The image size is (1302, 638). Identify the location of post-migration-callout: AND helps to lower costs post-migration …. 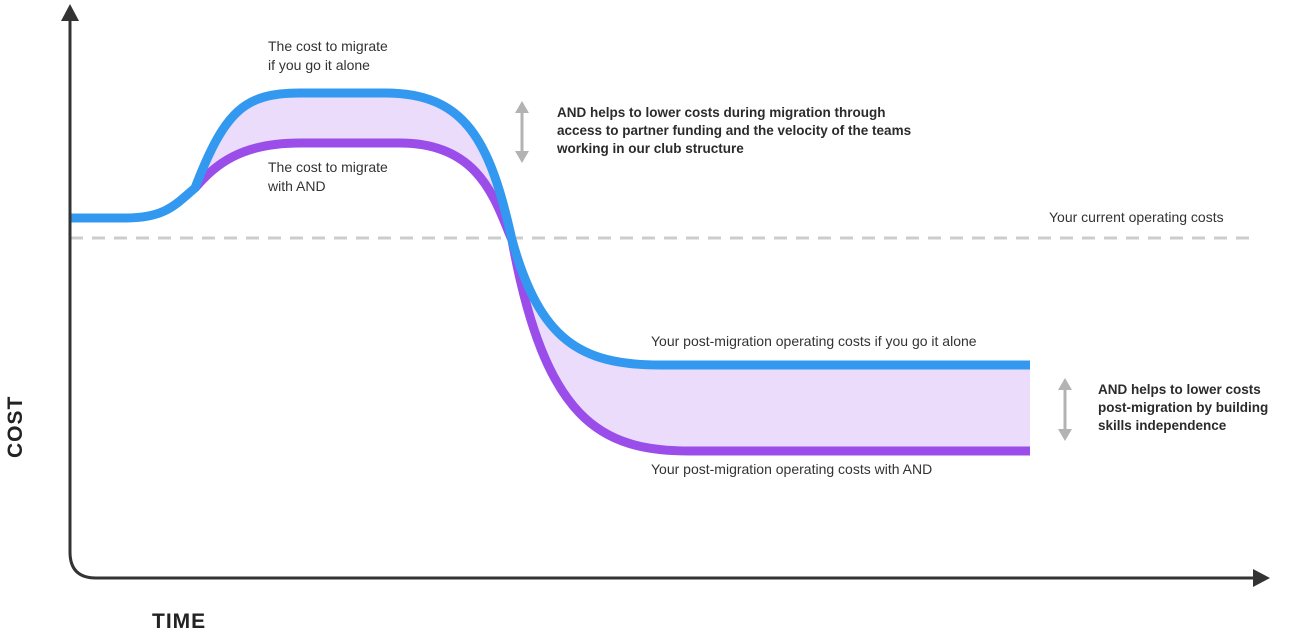
(1183, 408).